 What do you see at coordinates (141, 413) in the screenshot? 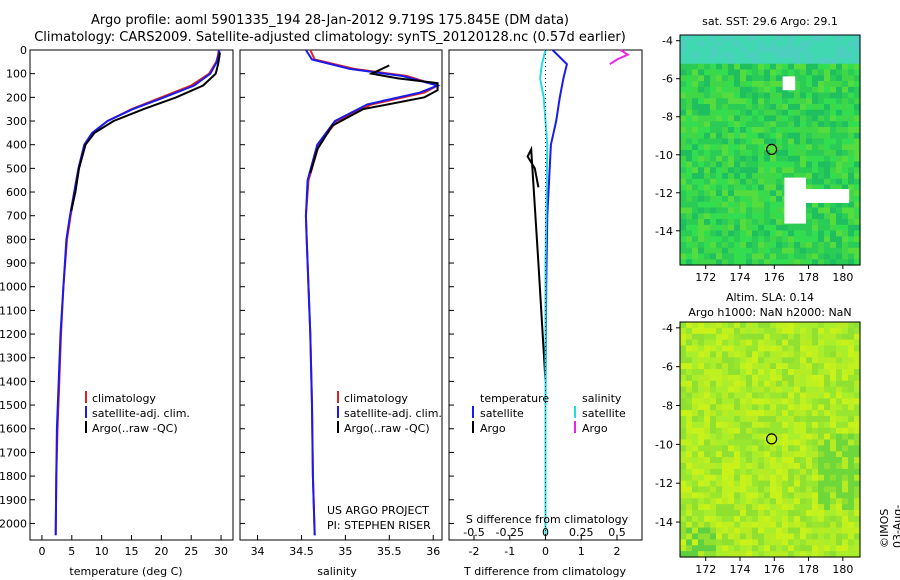
I see `legend-satellite-adj: satellite-adj. clim.` at bounding box center [141, 413].